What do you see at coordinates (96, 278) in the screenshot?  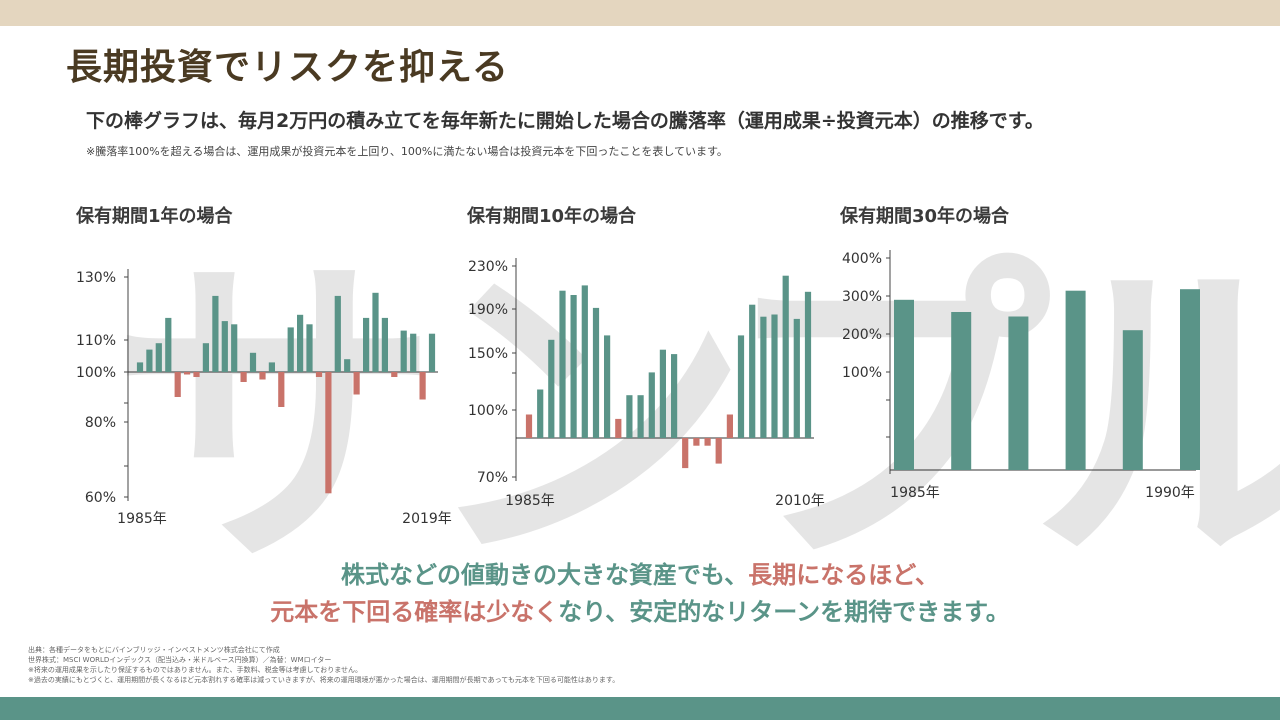 I see `y-tick-label: 130%` at bounding box center [96, 278].